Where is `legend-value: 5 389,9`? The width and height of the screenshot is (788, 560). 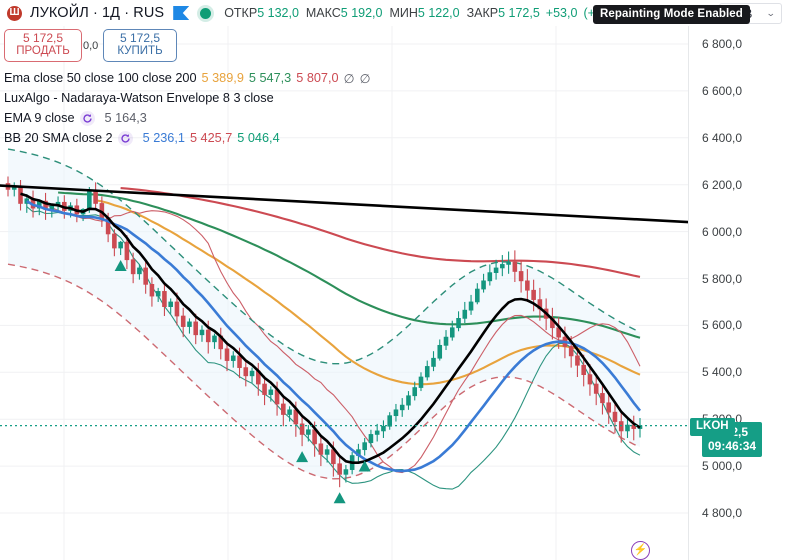
legend-value: 5 389,9 is located at coordinates (222, 78).